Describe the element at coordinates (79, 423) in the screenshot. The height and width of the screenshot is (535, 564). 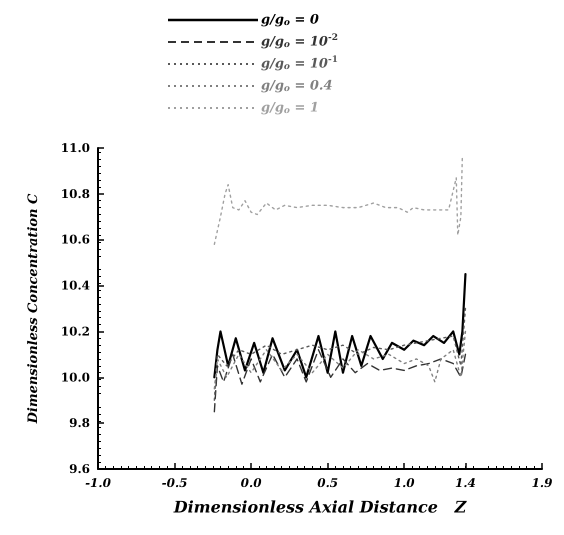
I see `y-tick-label: 9.8` at that location.